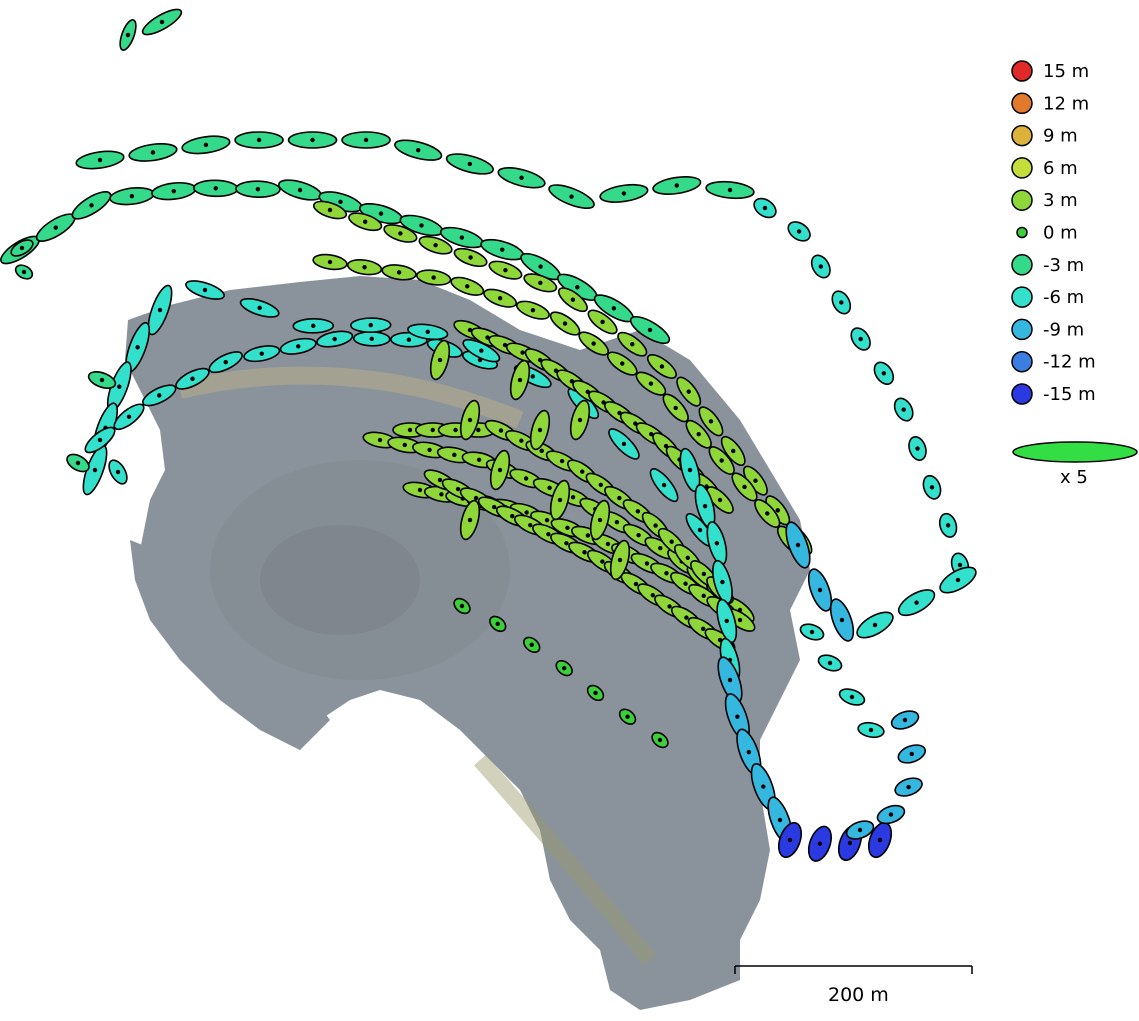 The height and width of the screenshot is (1021, 1139). Describe the element at coordinates (1060, 136) in the screenshot. I see `legend-label: 9 m` at that location.